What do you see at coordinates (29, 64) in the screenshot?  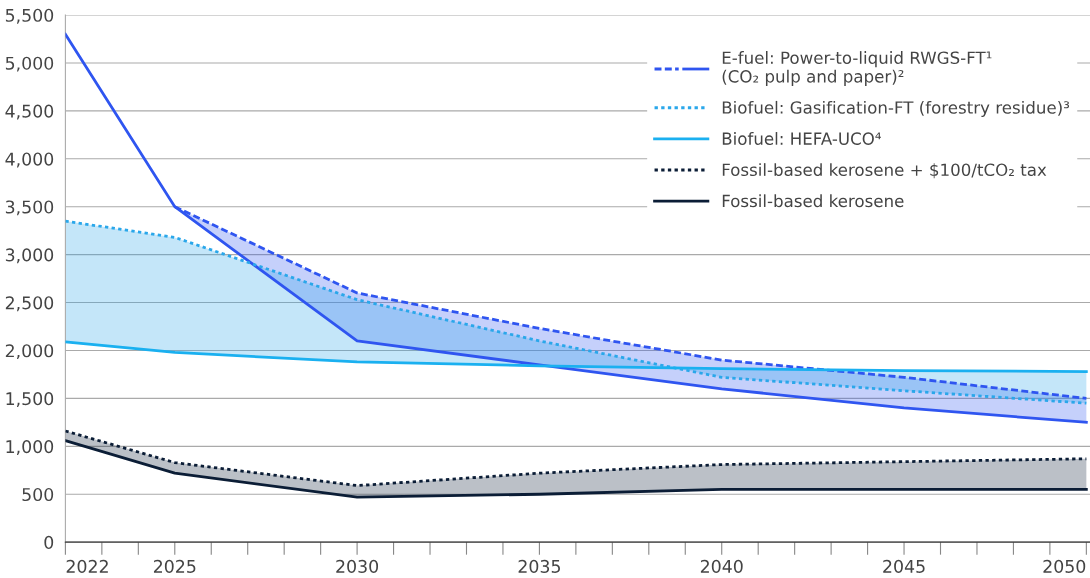 I see `y-tick-label: 5,000` at bounding box center [29, 64].